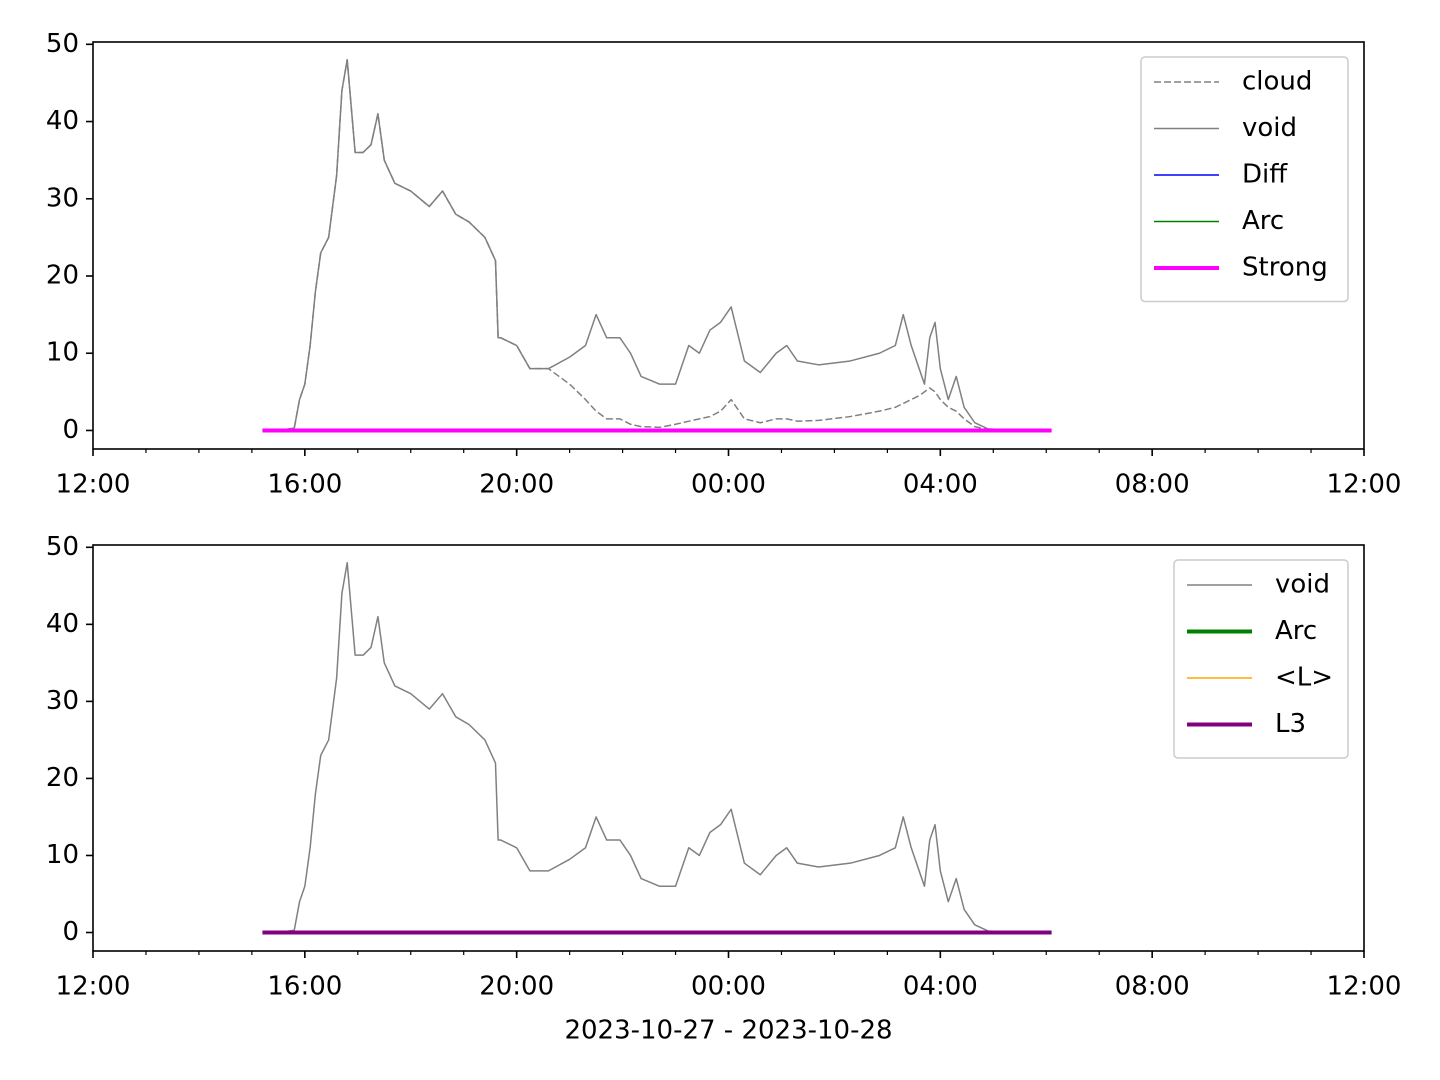 The width and height of the screenshot is (1440, 1080). Describe the element at coordinates (1290, 724) in the screenshot. I see `legend-label: L3` at that location.